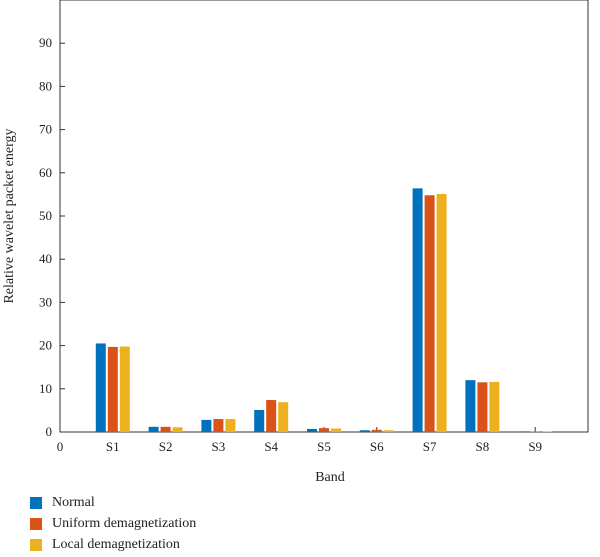 The image size is (600, 557). Describe the element at coordinates (388, 431) in the screenshot. I see `bar-S6-local-demagnetization` at that location.